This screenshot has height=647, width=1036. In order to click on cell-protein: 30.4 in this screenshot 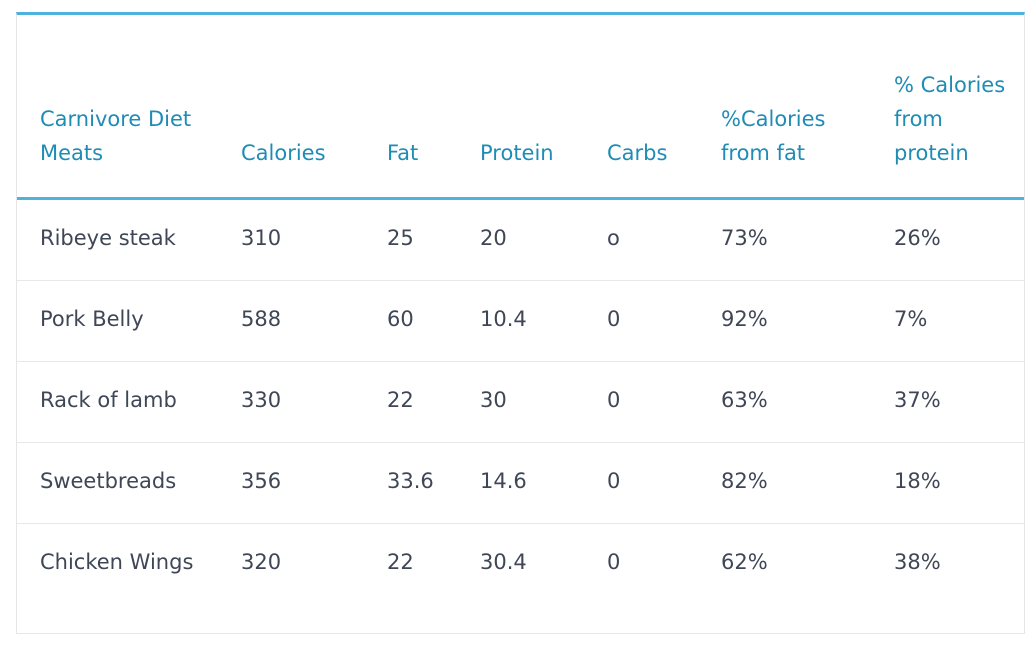, I will do `click(503, 561)`.